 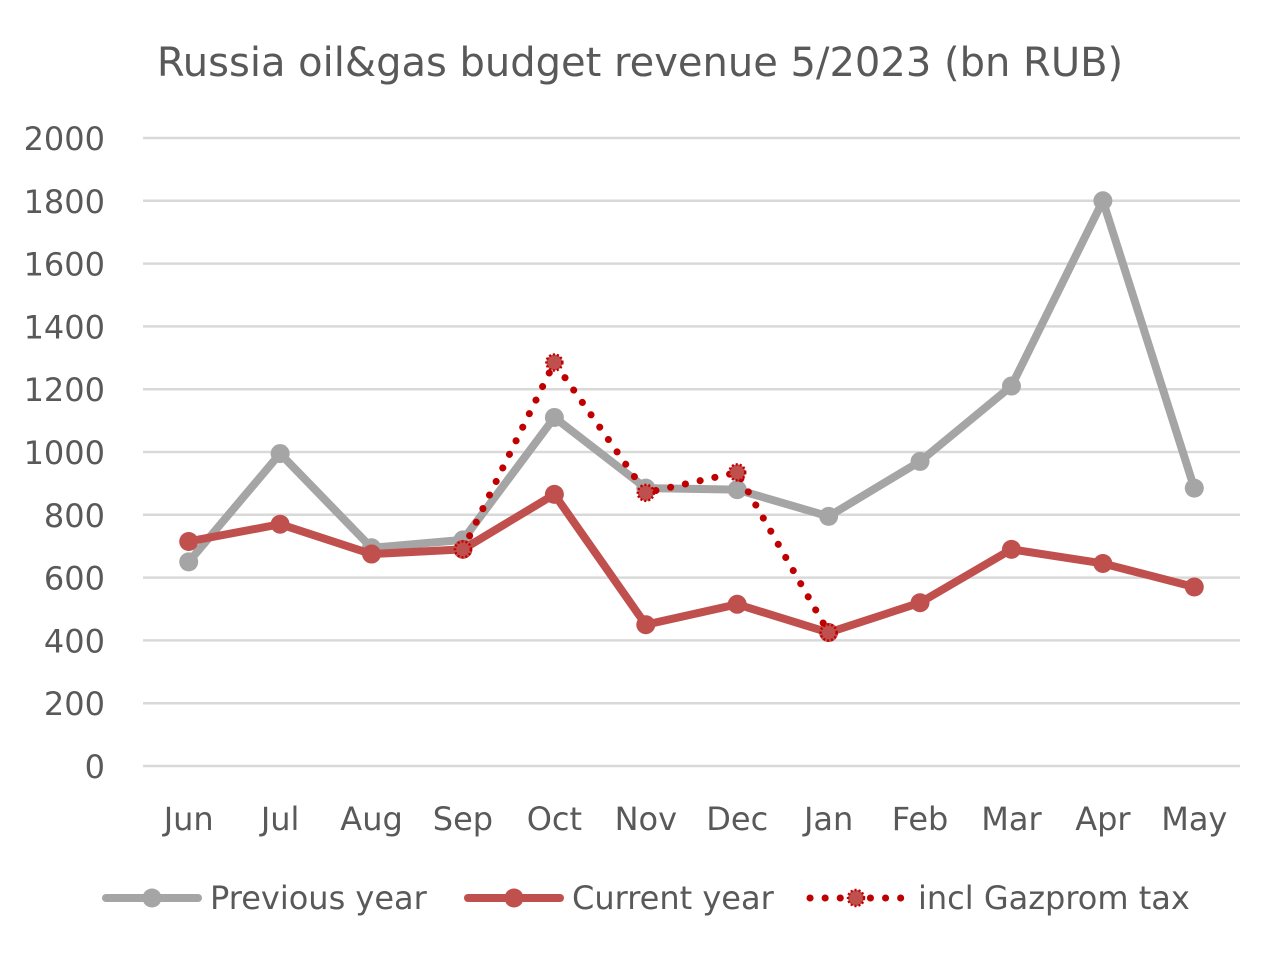 I want to click on y-tick-label: 800, so click(x=74, y=516).